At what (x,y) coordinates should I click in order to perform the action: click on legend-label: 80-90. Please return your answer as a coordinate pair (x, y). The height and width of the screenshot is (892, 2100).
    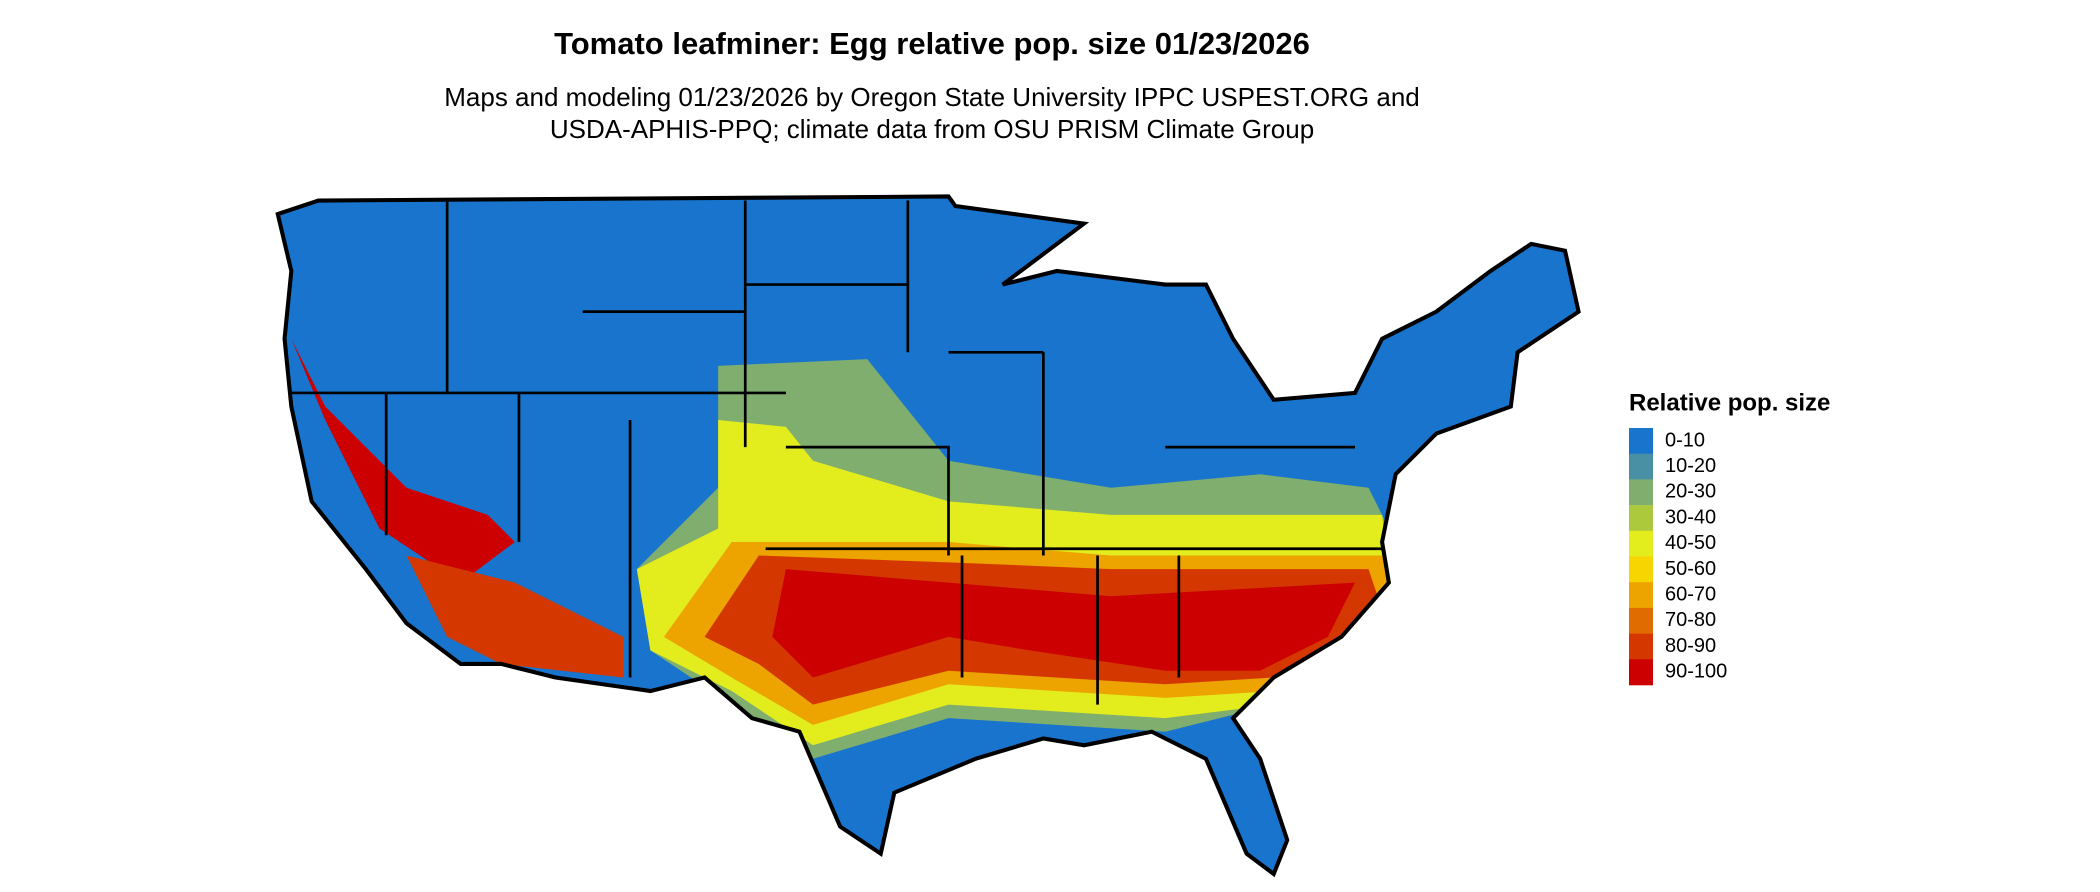
    Looking at the image, I should click on (1690, 646).